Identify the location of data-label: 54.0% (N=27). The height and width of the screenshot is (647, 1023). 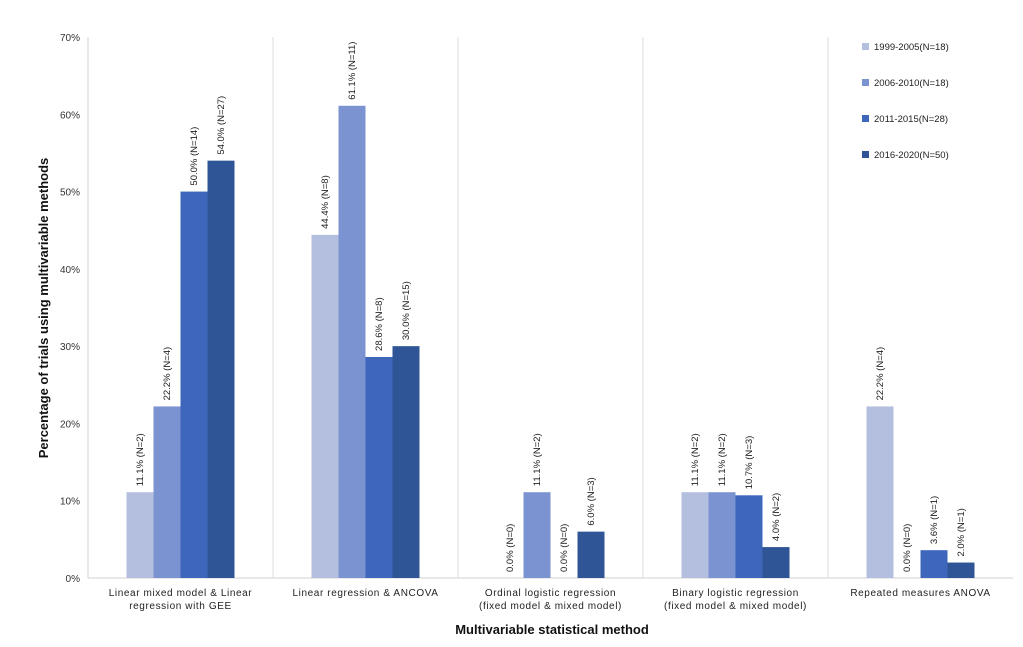
(221, 125).